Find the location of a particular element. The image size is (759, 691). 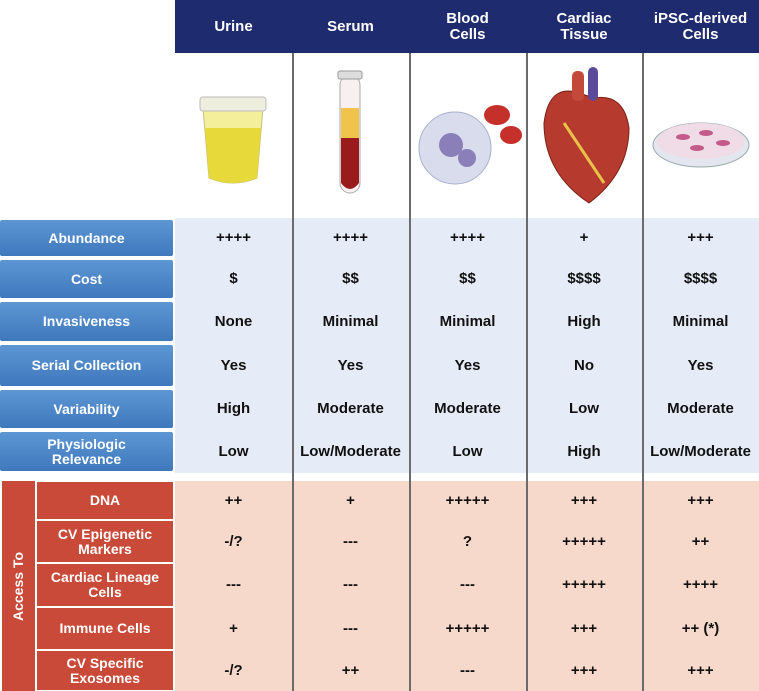

urine-cup is located at coordinates (233, 140).